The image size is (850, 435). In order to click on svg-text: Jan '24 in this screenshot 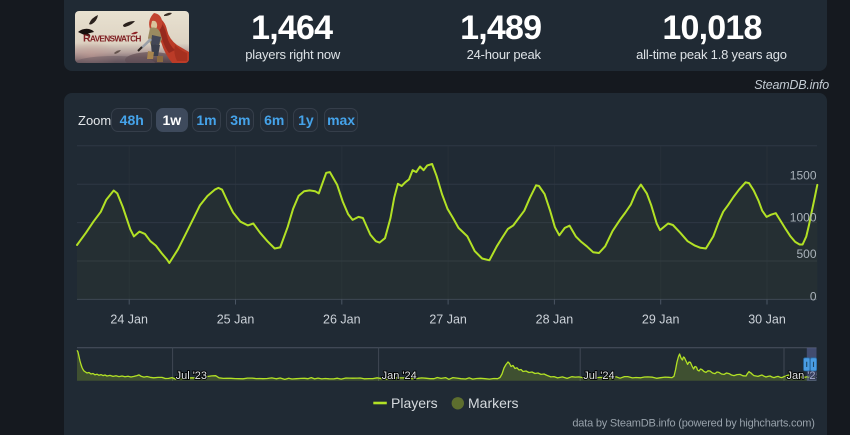, I will do `click(399, 376)`.